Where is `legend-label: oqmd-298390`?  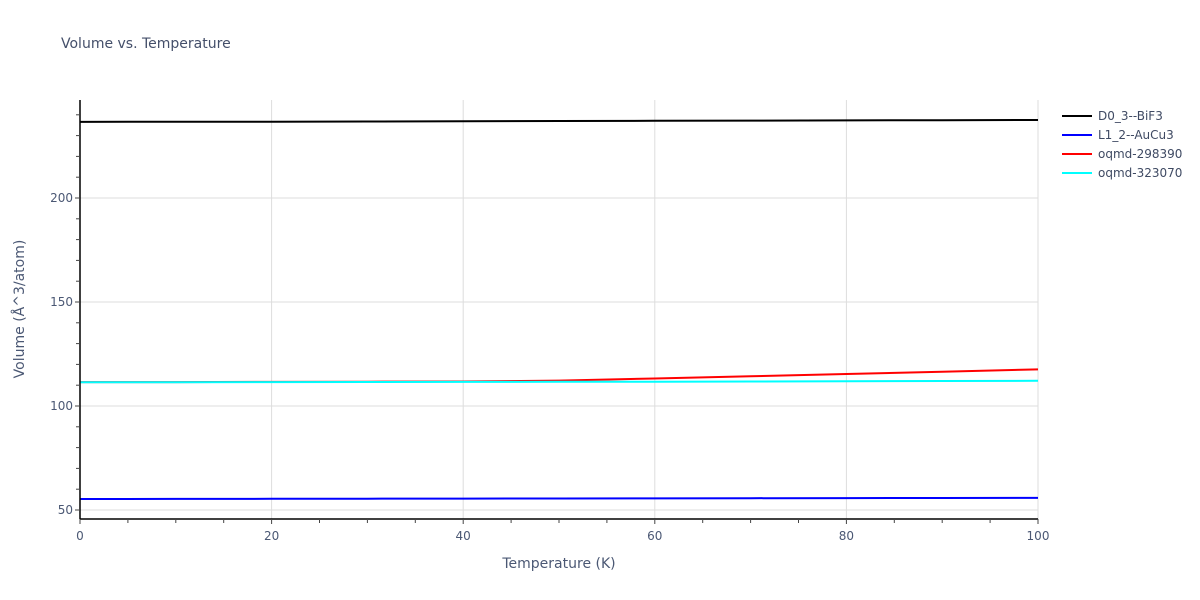
legend-label: oqmd-298390 is located at coordinates (1140, 153).